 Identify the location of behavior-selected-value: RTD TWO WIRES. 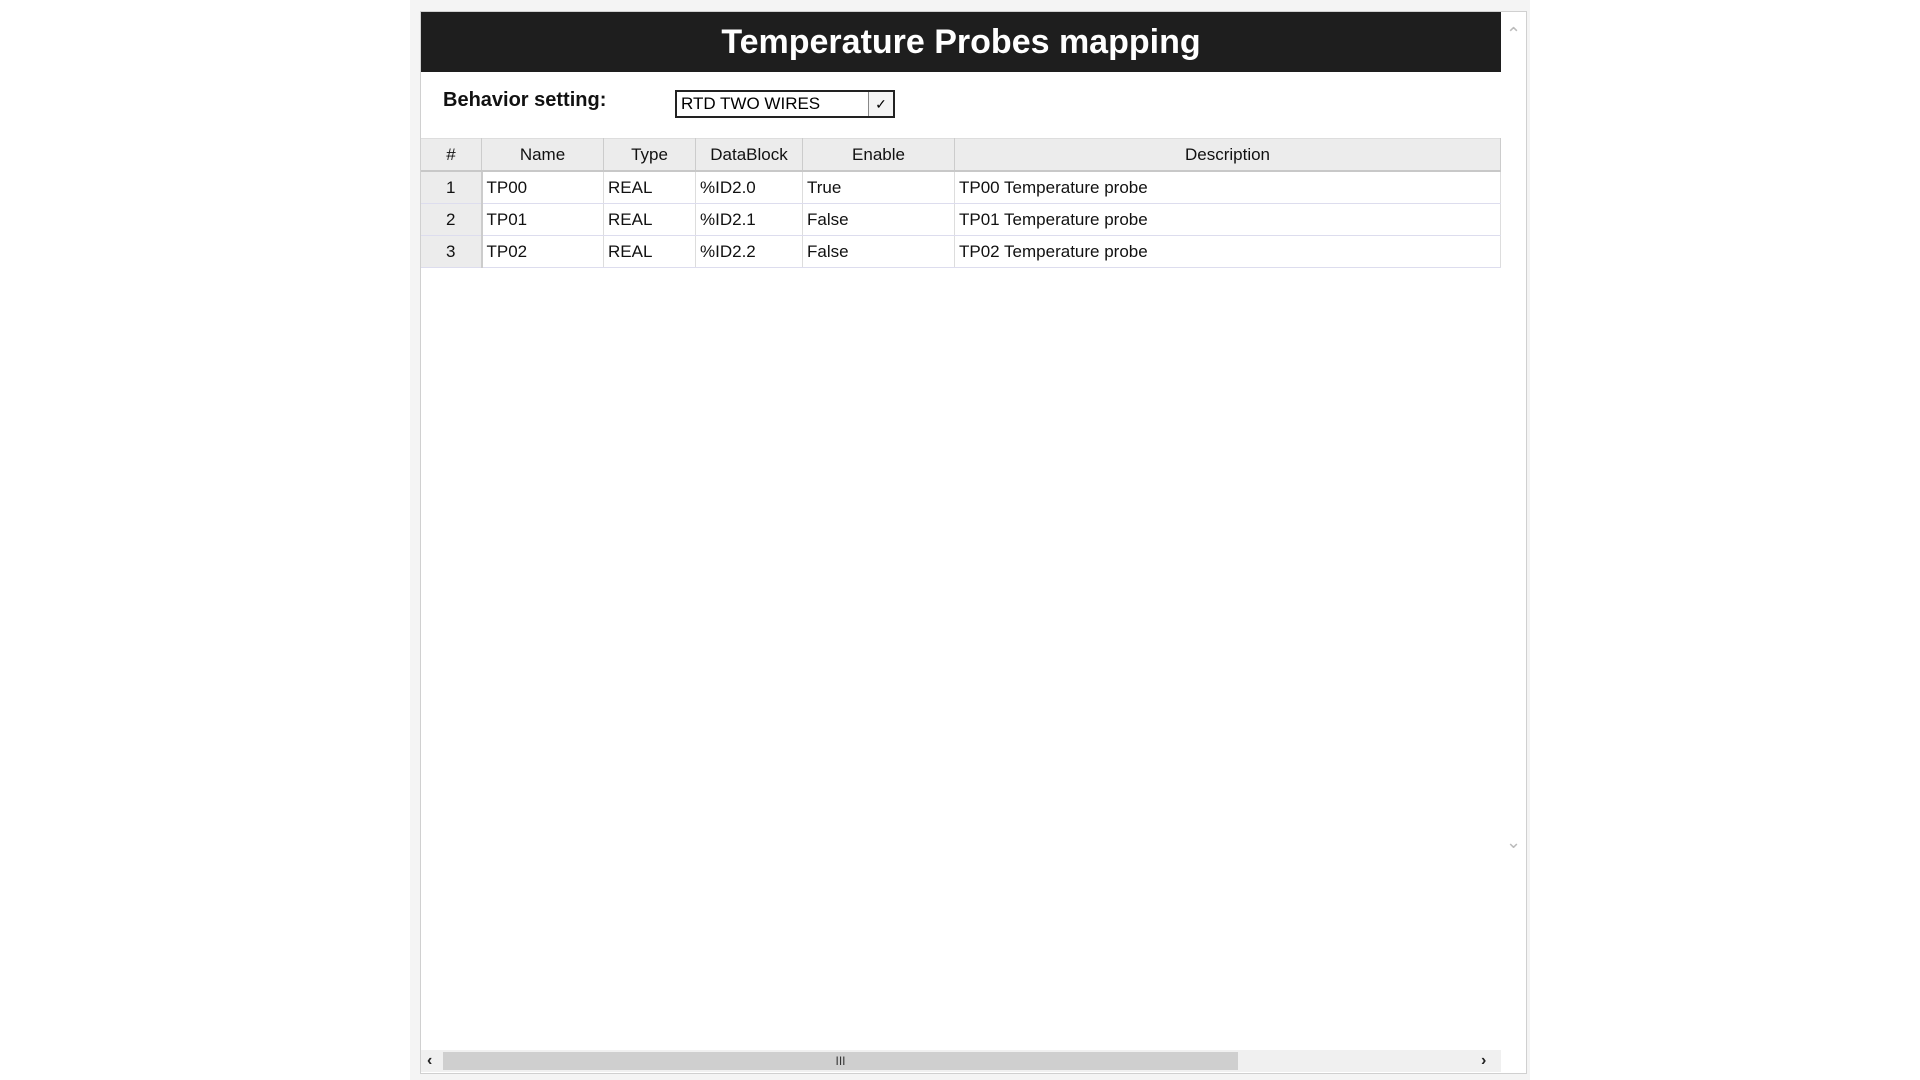
(751, 103).